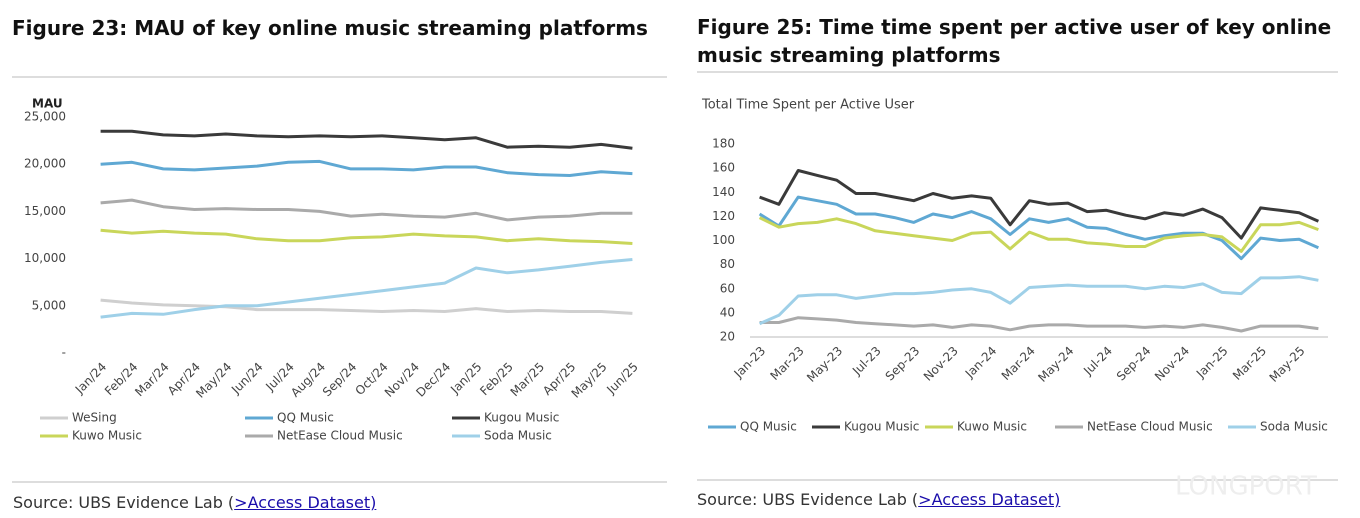 This screenshot has height=518, width=1360. What do you see at coordinates (723, 192) in the screenshot?
I see `y-tick-label: 140` at bounding box center [723, 192].